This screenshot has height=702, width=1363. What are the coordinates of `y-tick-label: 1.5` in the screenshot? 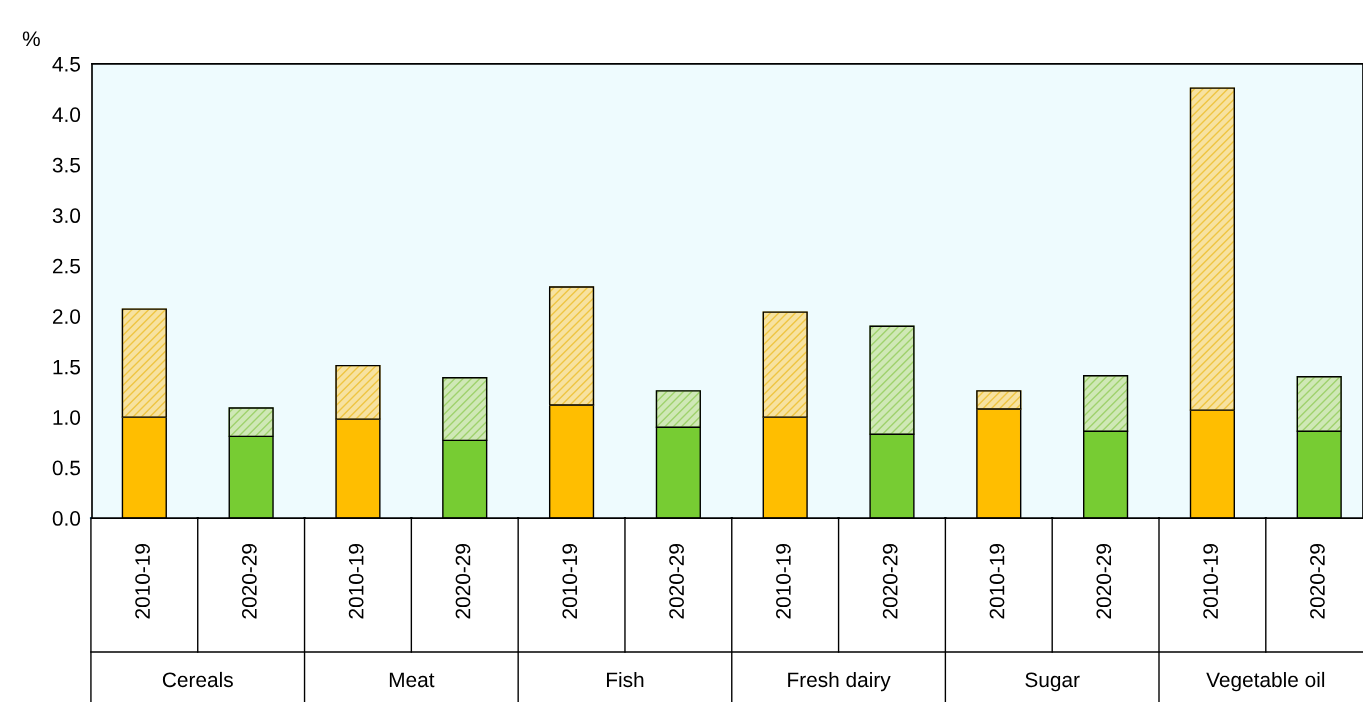 It's located at (67, 367).